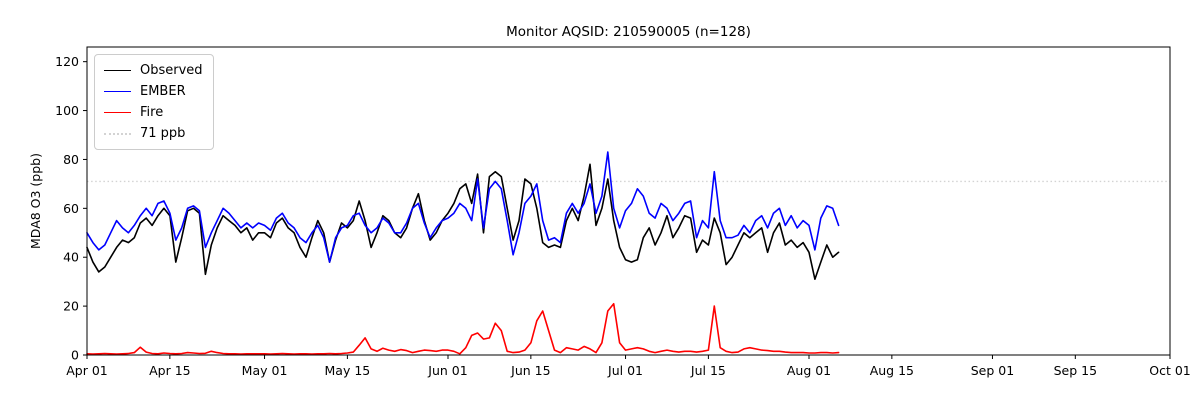  Describe the element at coordinates (463, 328) in the screenshot. I see `series-line-fire` at that location.